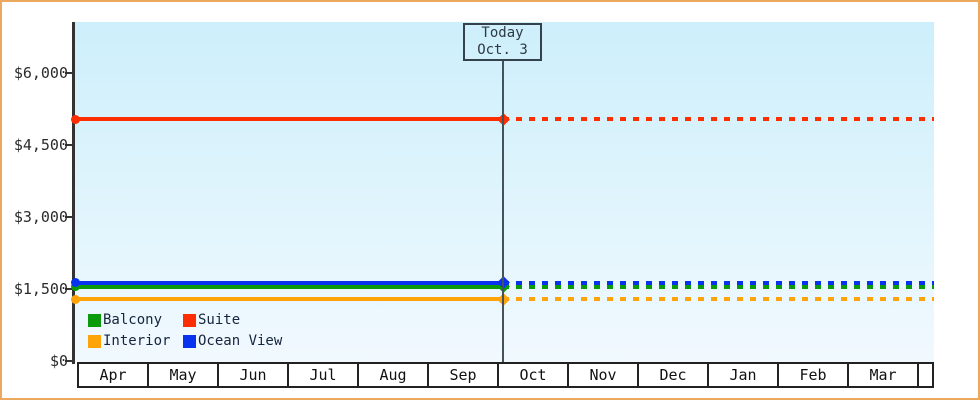 The image size is (980, 400). What do you see at coordinates (289, 119) in the screenshot?
I see `series-line-suite-solid` at bounding box center [289, 119].